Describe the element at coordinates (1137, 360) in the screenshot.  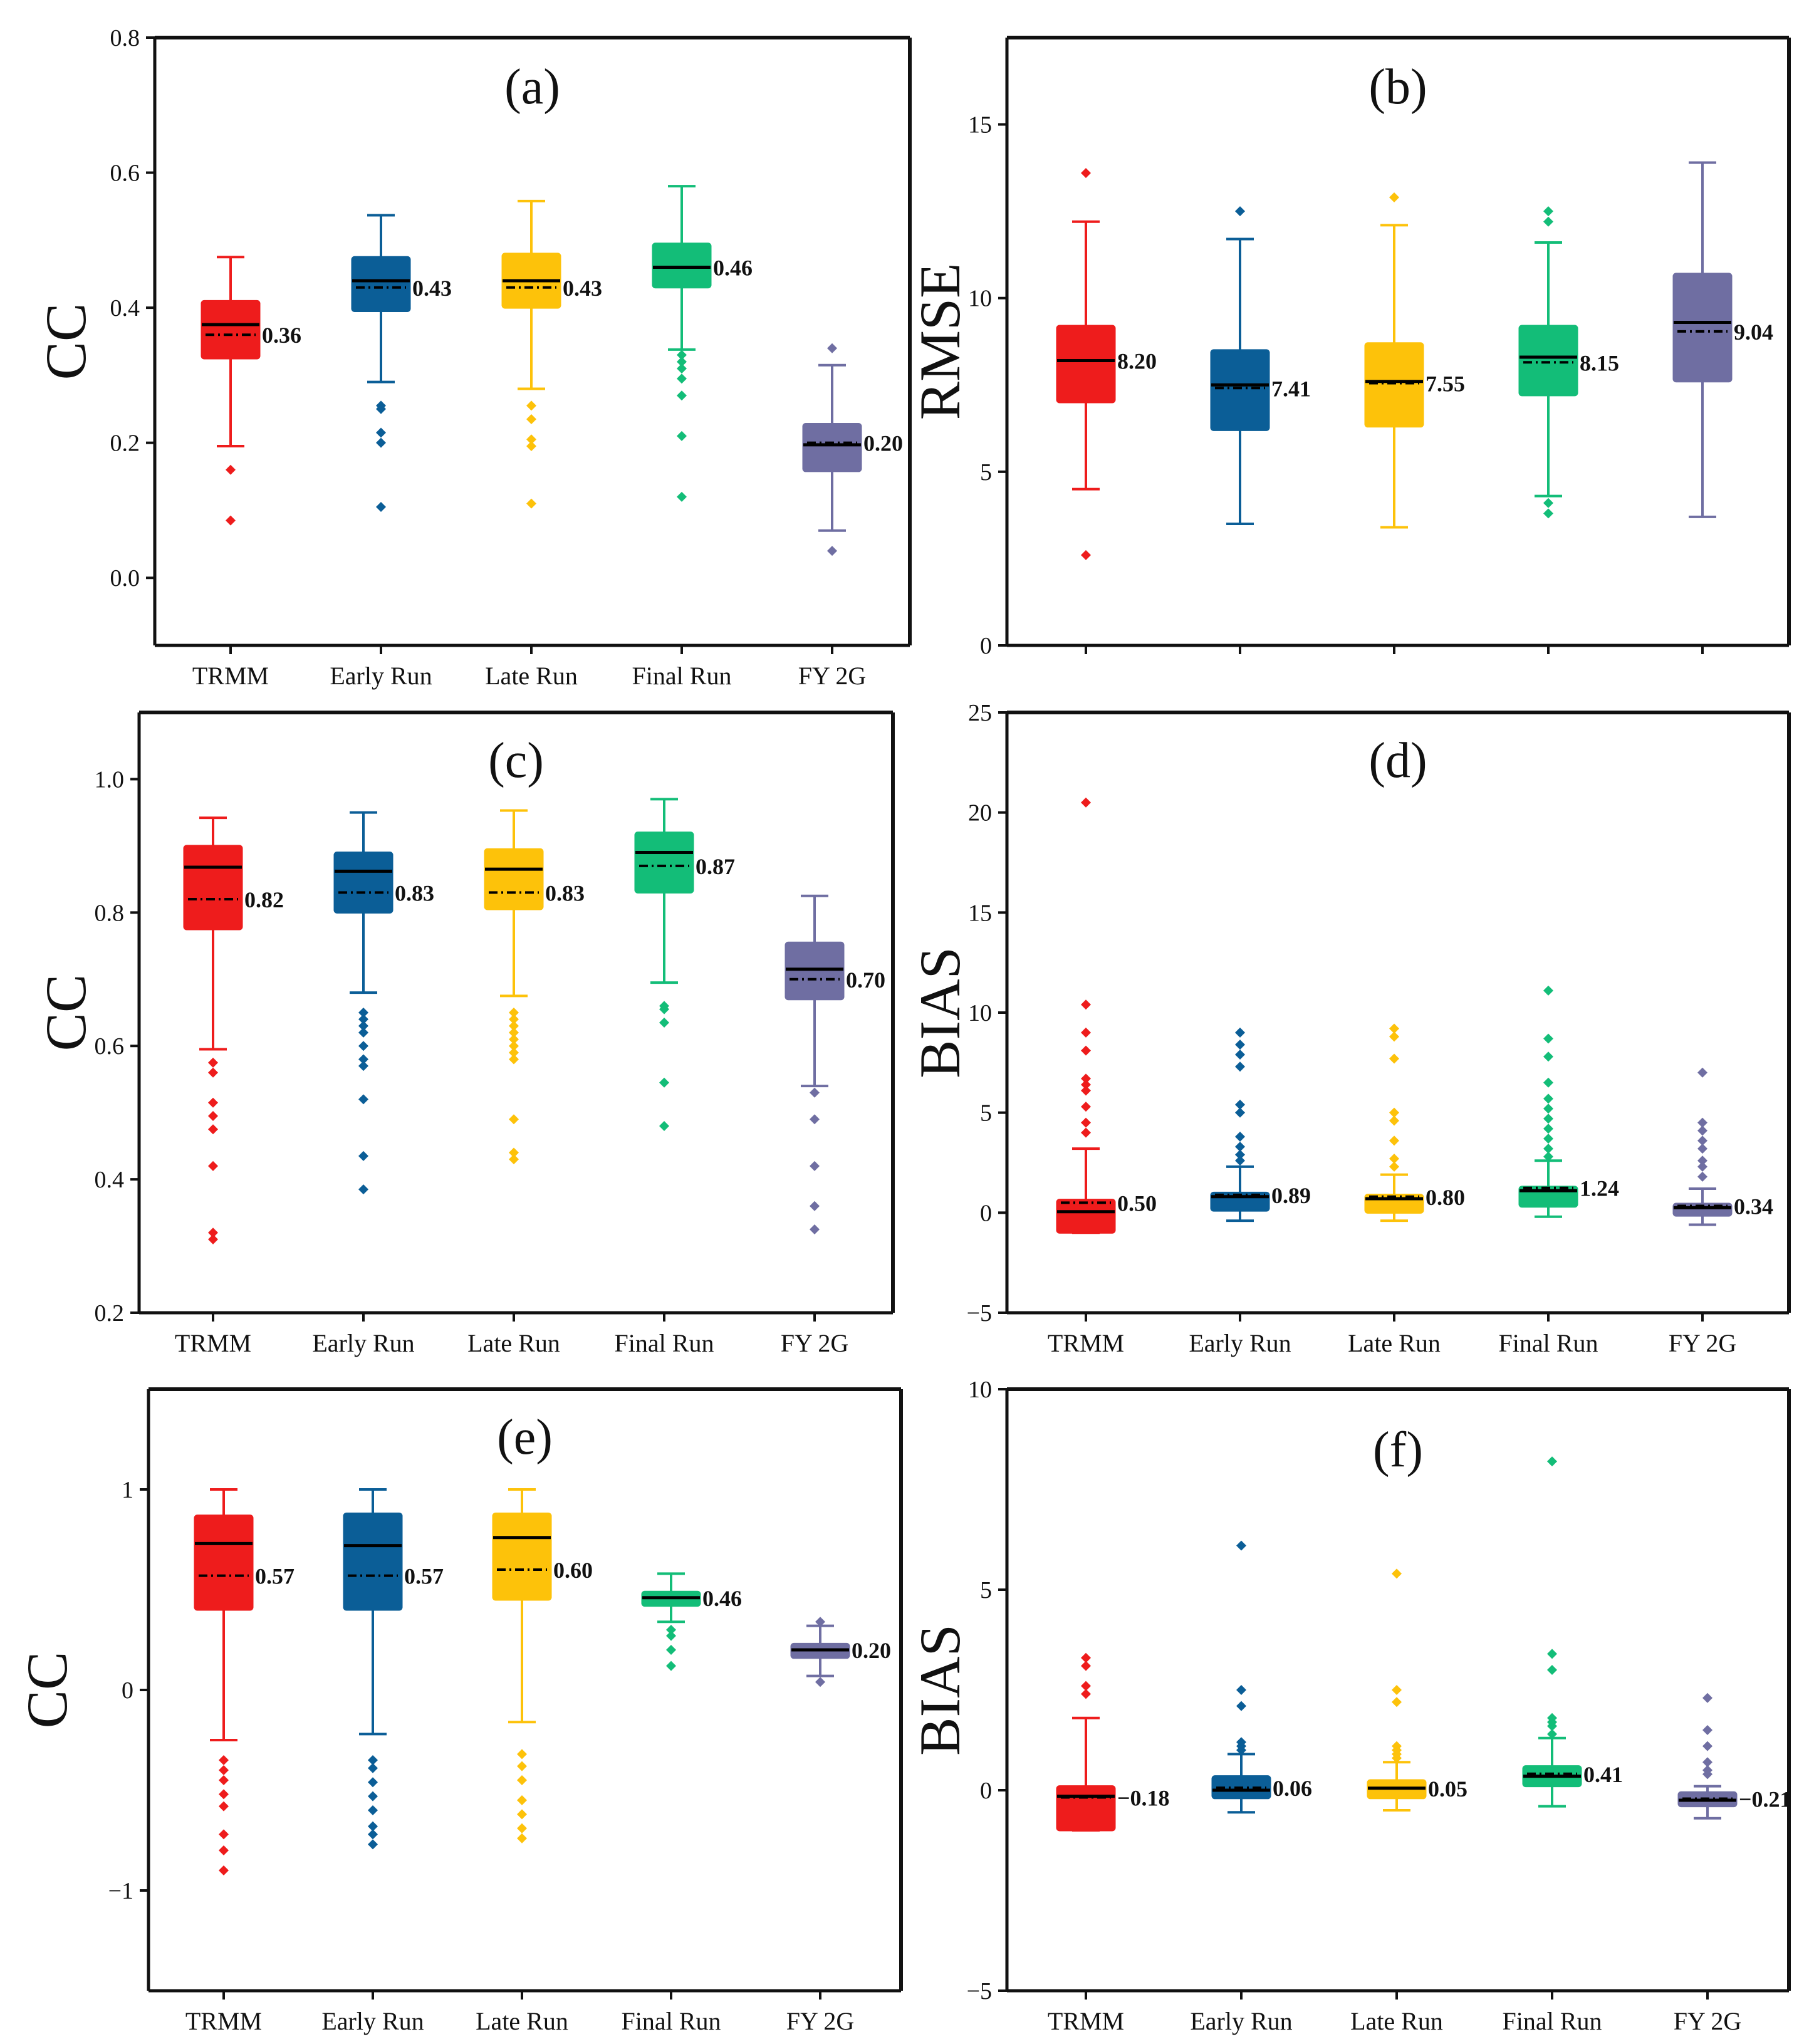
I see `mean-label: 8.20` at that location.